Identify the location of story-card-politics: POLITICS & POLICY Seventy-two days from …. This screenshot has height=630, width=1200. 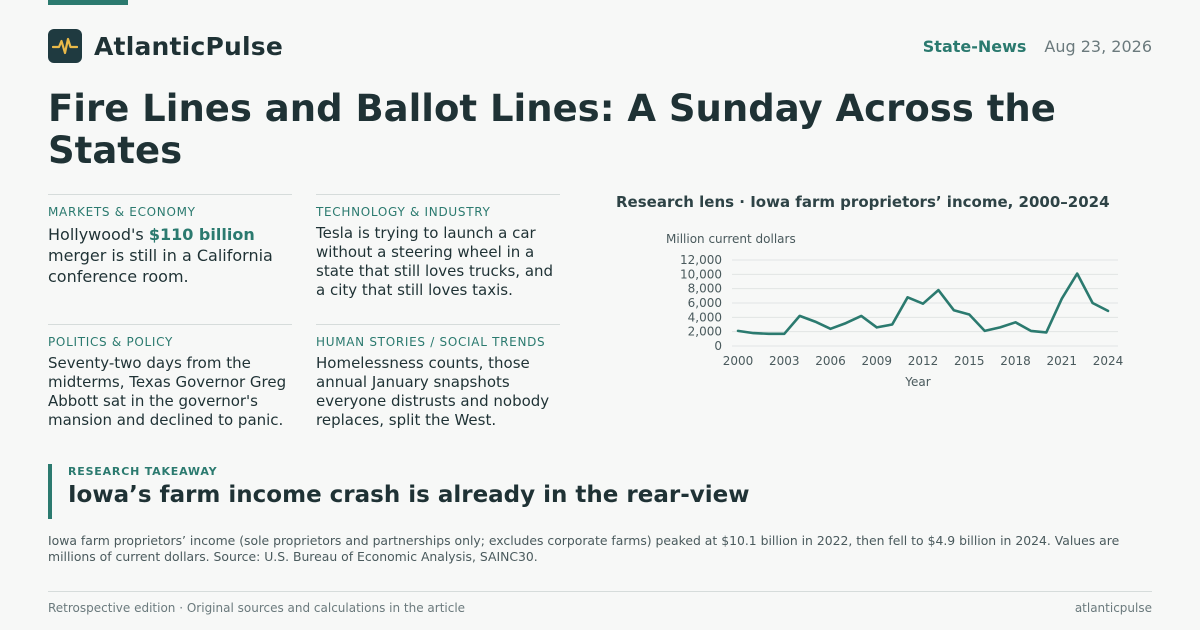
(170, 377).